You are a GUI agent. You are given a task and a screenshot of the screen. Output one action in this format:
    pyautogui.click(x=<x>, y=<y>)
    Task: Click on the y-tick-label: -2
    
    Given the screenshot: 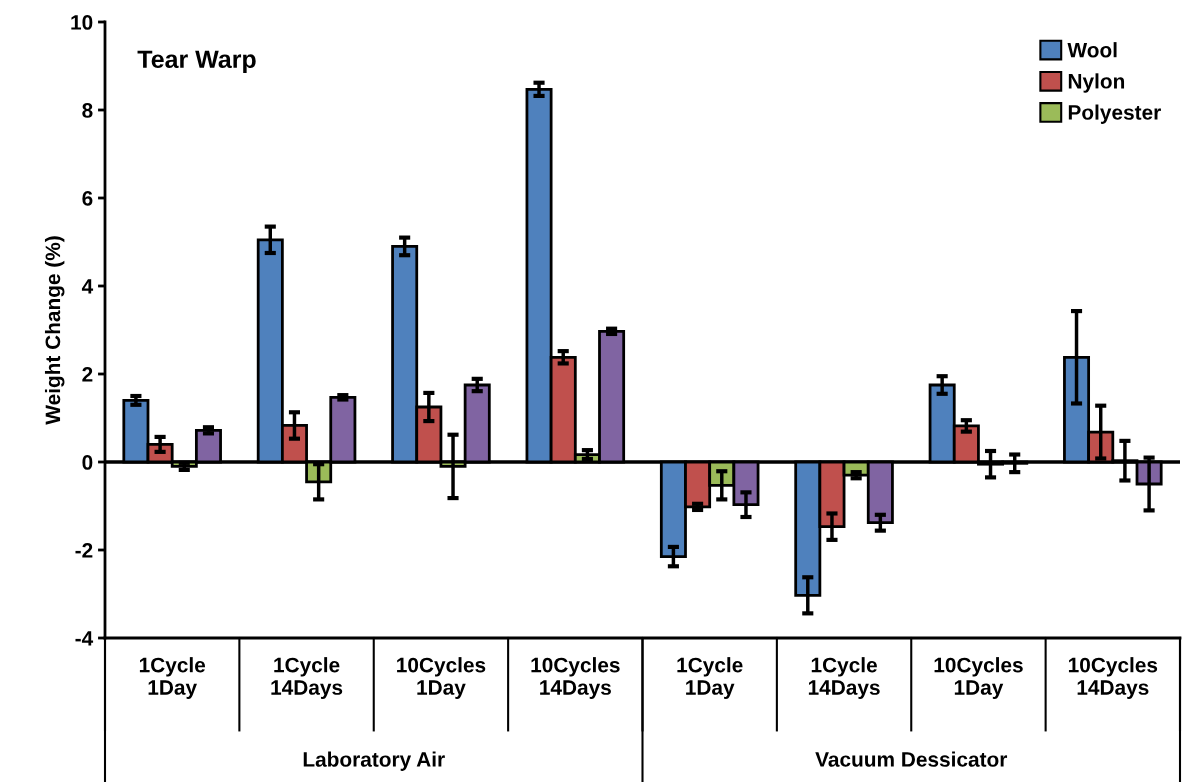 What is the action you would take?
    pyautogui.click(x=84, y=550)
    